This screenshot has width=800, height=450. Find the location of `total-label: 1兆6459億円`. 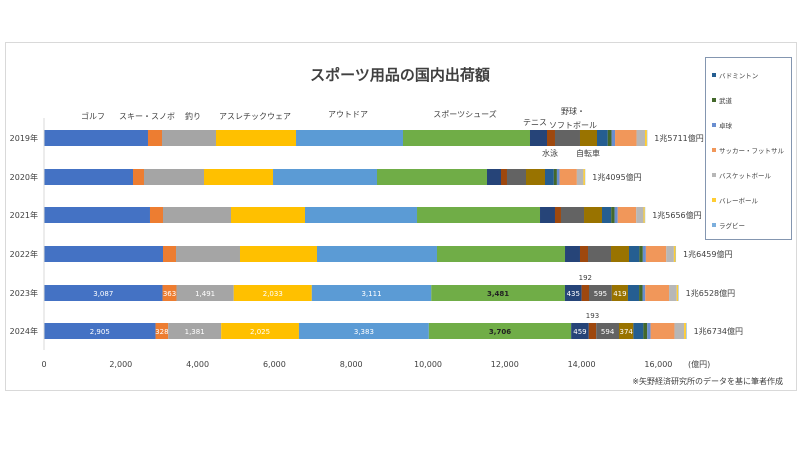

total-label: 1兆6459億円 is located at coordinates (707, 254).